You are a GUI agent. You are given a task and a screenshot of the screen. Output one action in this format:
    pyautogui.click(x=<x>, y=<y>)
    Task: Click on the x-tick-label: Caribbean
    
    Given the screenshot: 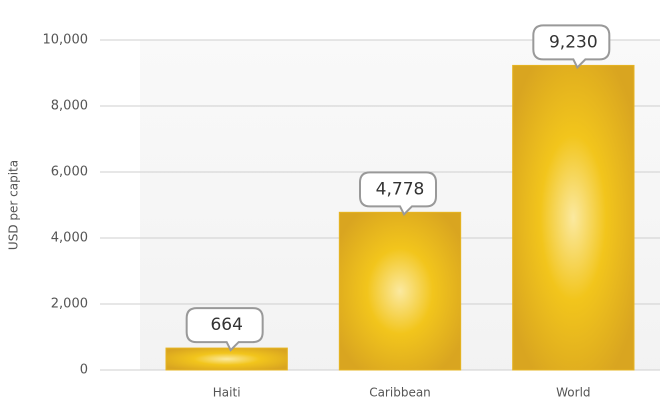 What is the action you would take?
    pyautogui.click(x=400, y=393)
    